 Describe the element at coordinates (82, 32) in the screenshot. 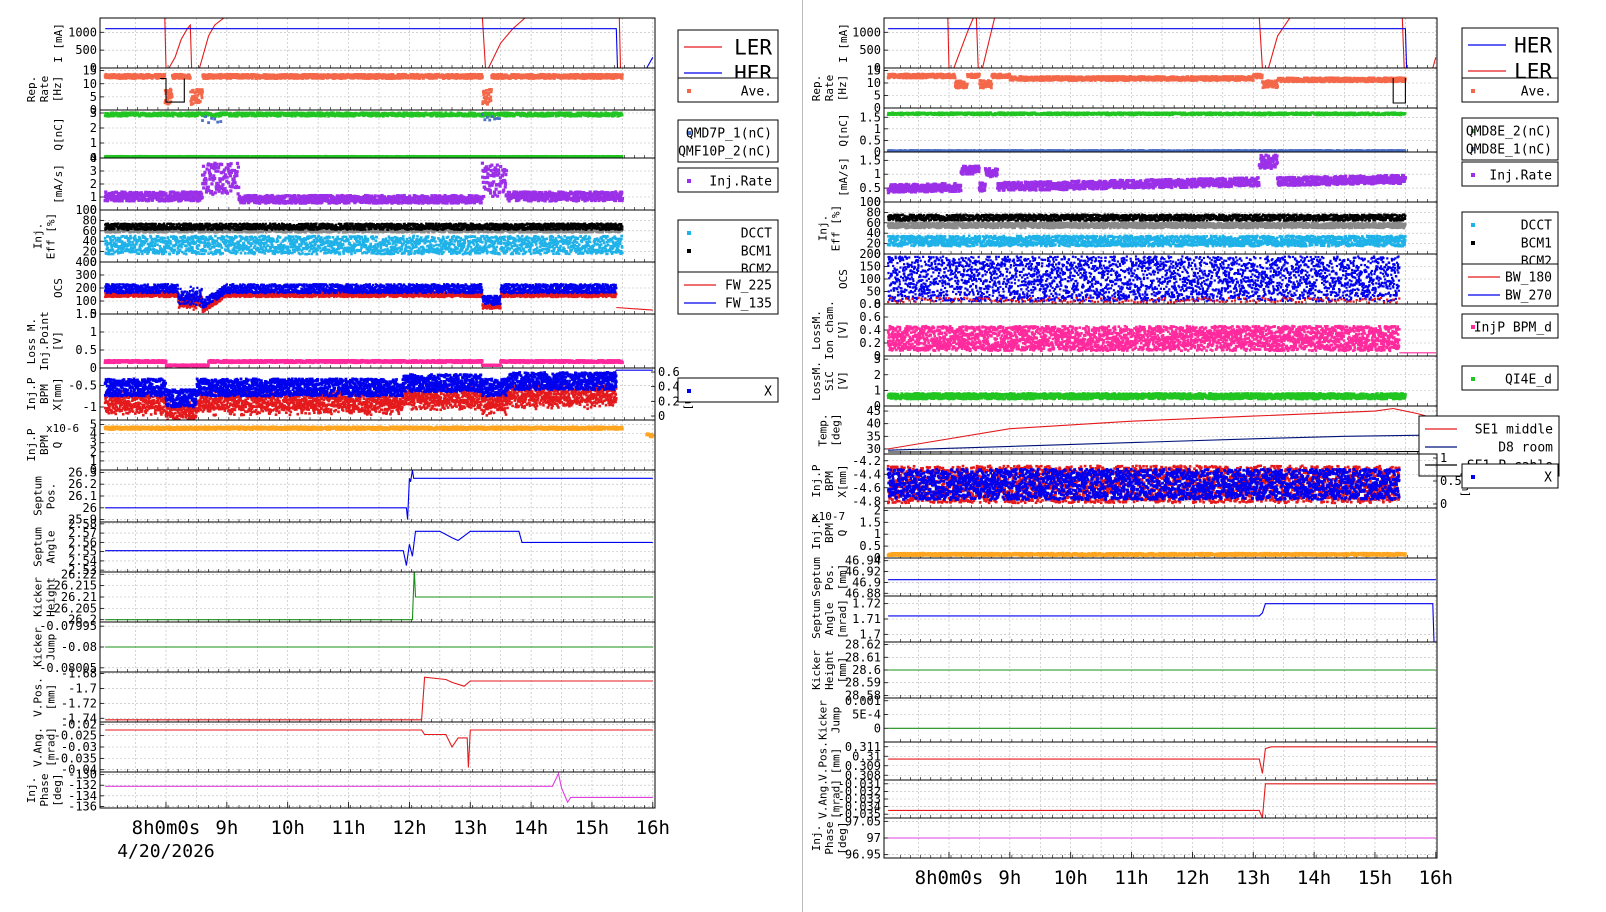

I see `y-tick-label: 1000` at that location.